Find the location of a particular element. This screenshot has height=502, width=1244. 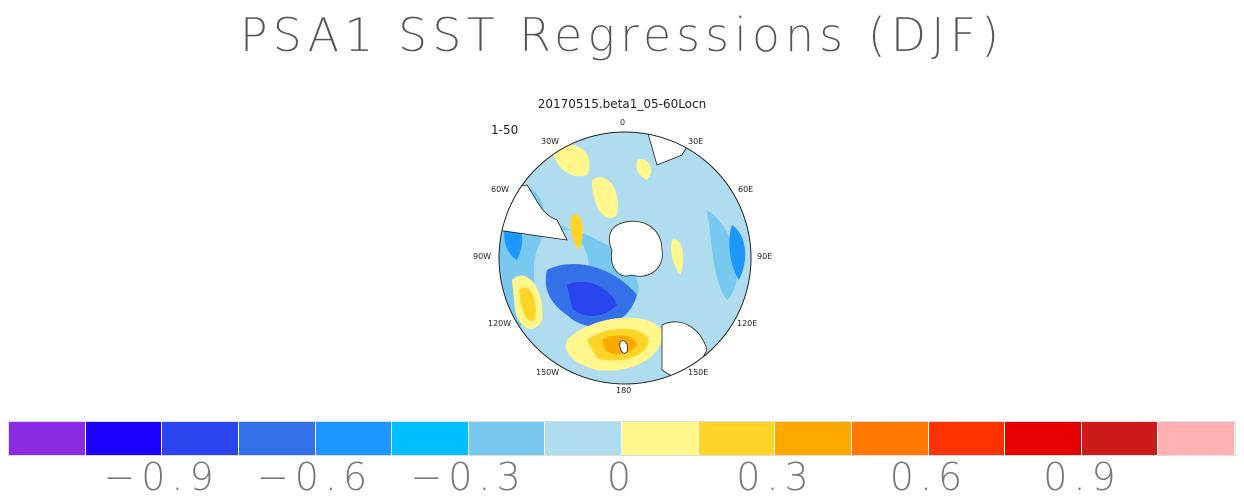

range-label: 1-50 is located at coordinates (505, 130).